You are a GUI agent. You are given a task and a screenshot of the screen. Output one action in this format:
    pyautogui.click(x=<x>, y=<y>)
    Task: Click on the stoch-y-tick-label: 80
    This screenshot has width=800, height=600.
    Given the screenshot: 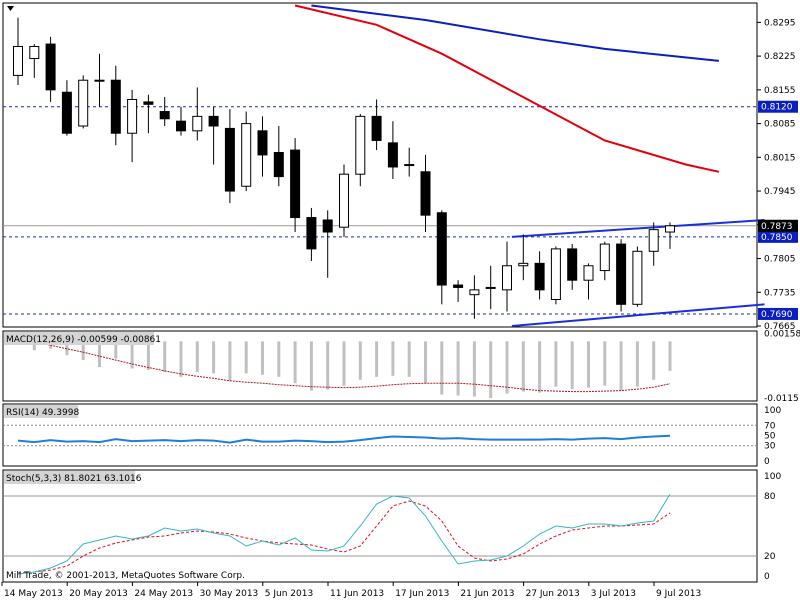 What is the action you would take?
    pyautogui.click(x=770, y=497)
    